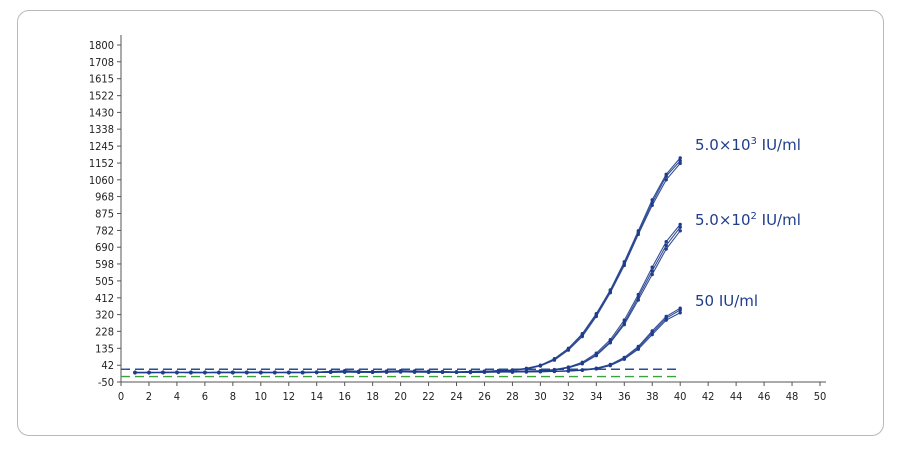  Describe the element at coordinates (748, 220) in the screenshot. I see `series-label-2: 5.0×102 IU/ml` at that location.